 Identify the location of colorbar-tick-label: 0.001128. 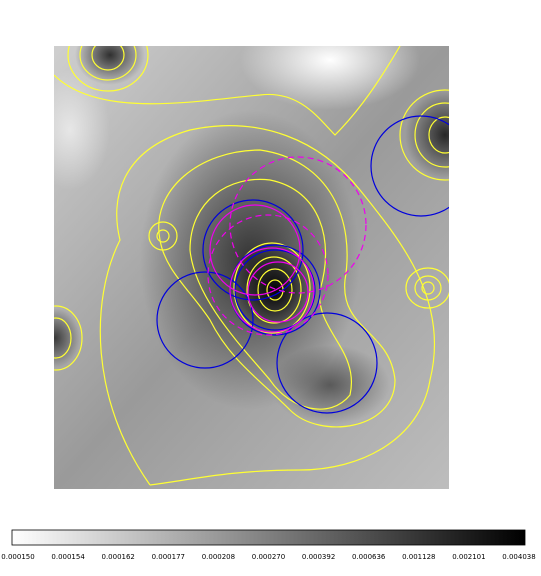
(418, 557).